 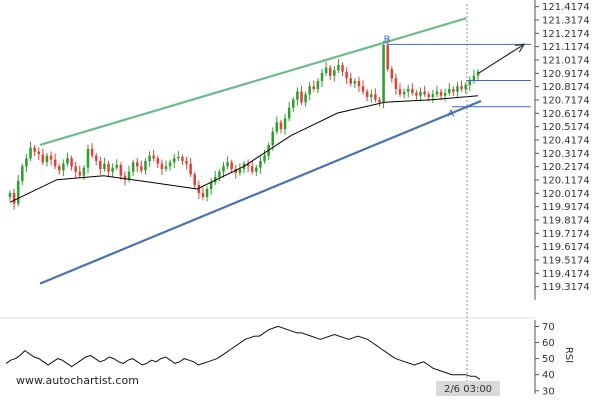 What do you see at coordinates (566, 207) in the screenshot?
I see `price-tick-label: 119.9174` at bounding box center [566, 207].